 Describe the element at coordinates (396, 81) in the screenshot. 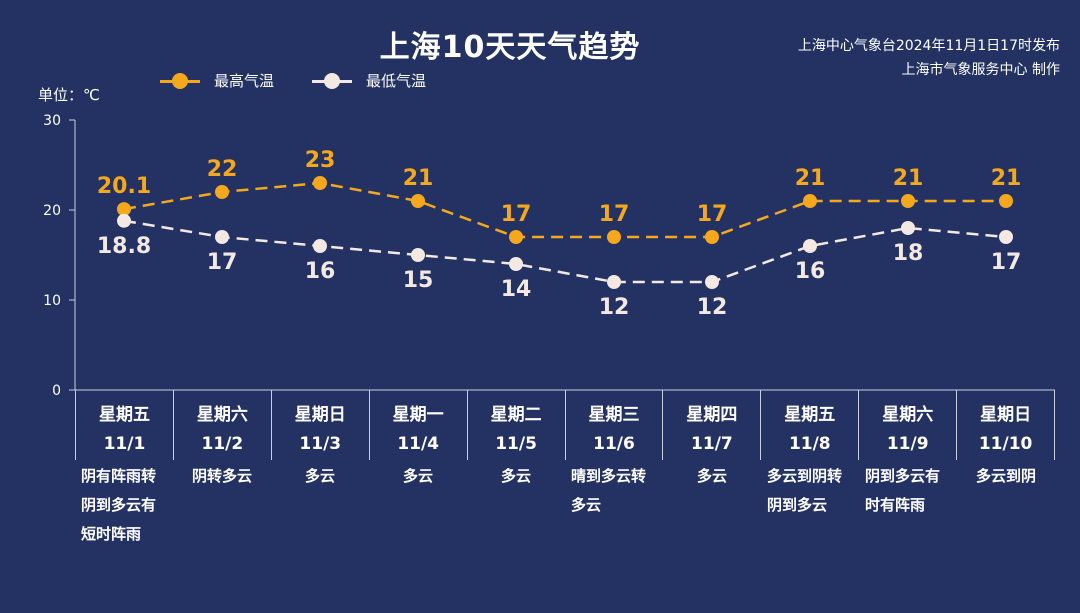

I see `legend-label-low: 最低气温` at that location.